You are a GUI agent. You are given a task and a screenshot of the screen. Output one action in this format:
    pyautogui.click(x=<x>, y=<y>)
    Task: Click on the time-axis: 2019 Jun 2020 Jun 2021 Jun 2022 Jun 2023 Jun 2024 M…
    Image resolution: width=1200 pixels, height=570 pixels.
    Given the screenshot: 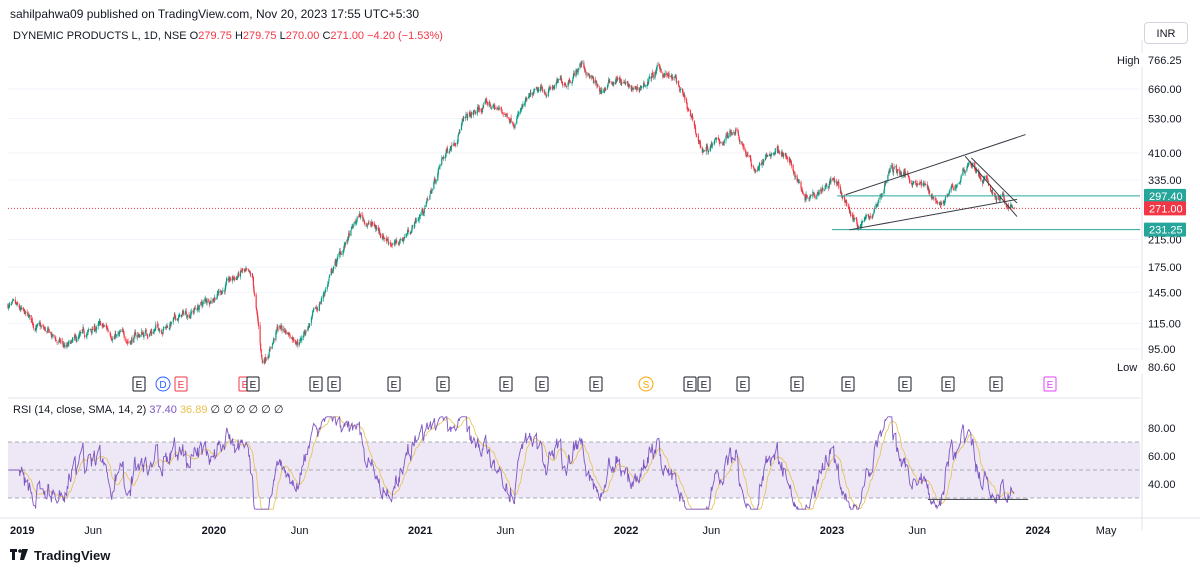 What is the action you would take?
    pyautogui.click(x=600, y=527)
    